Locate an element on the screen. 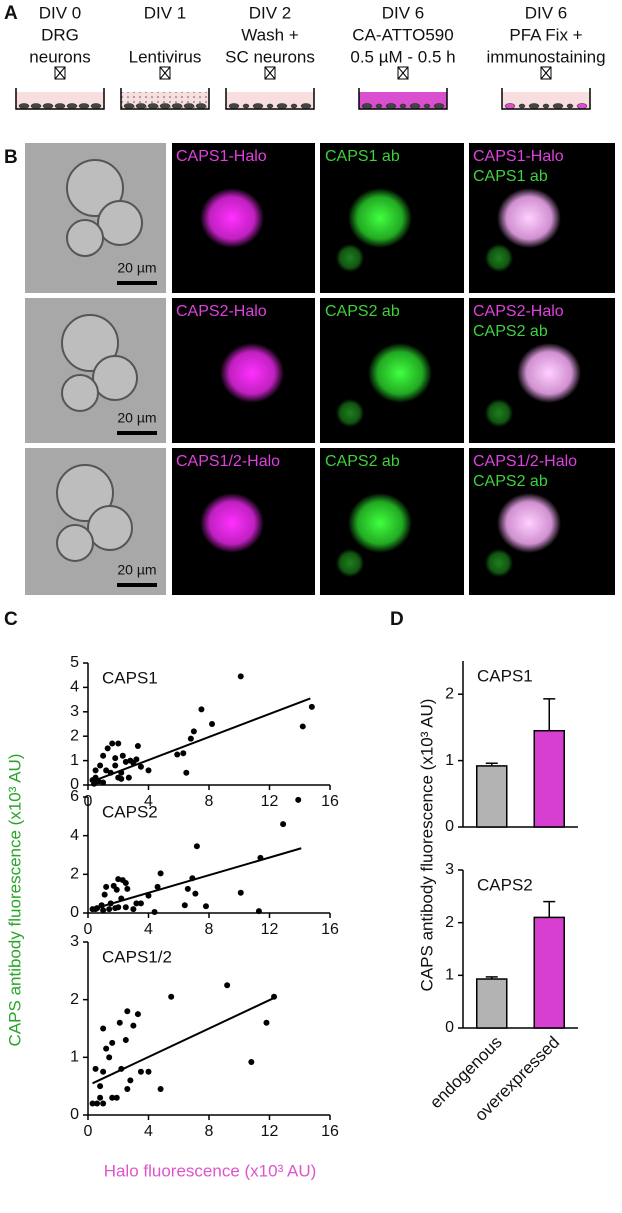 The height and width of the screenshot is (1213, 622). chart-title: CAPS2 is located at coordinates (505, 884).